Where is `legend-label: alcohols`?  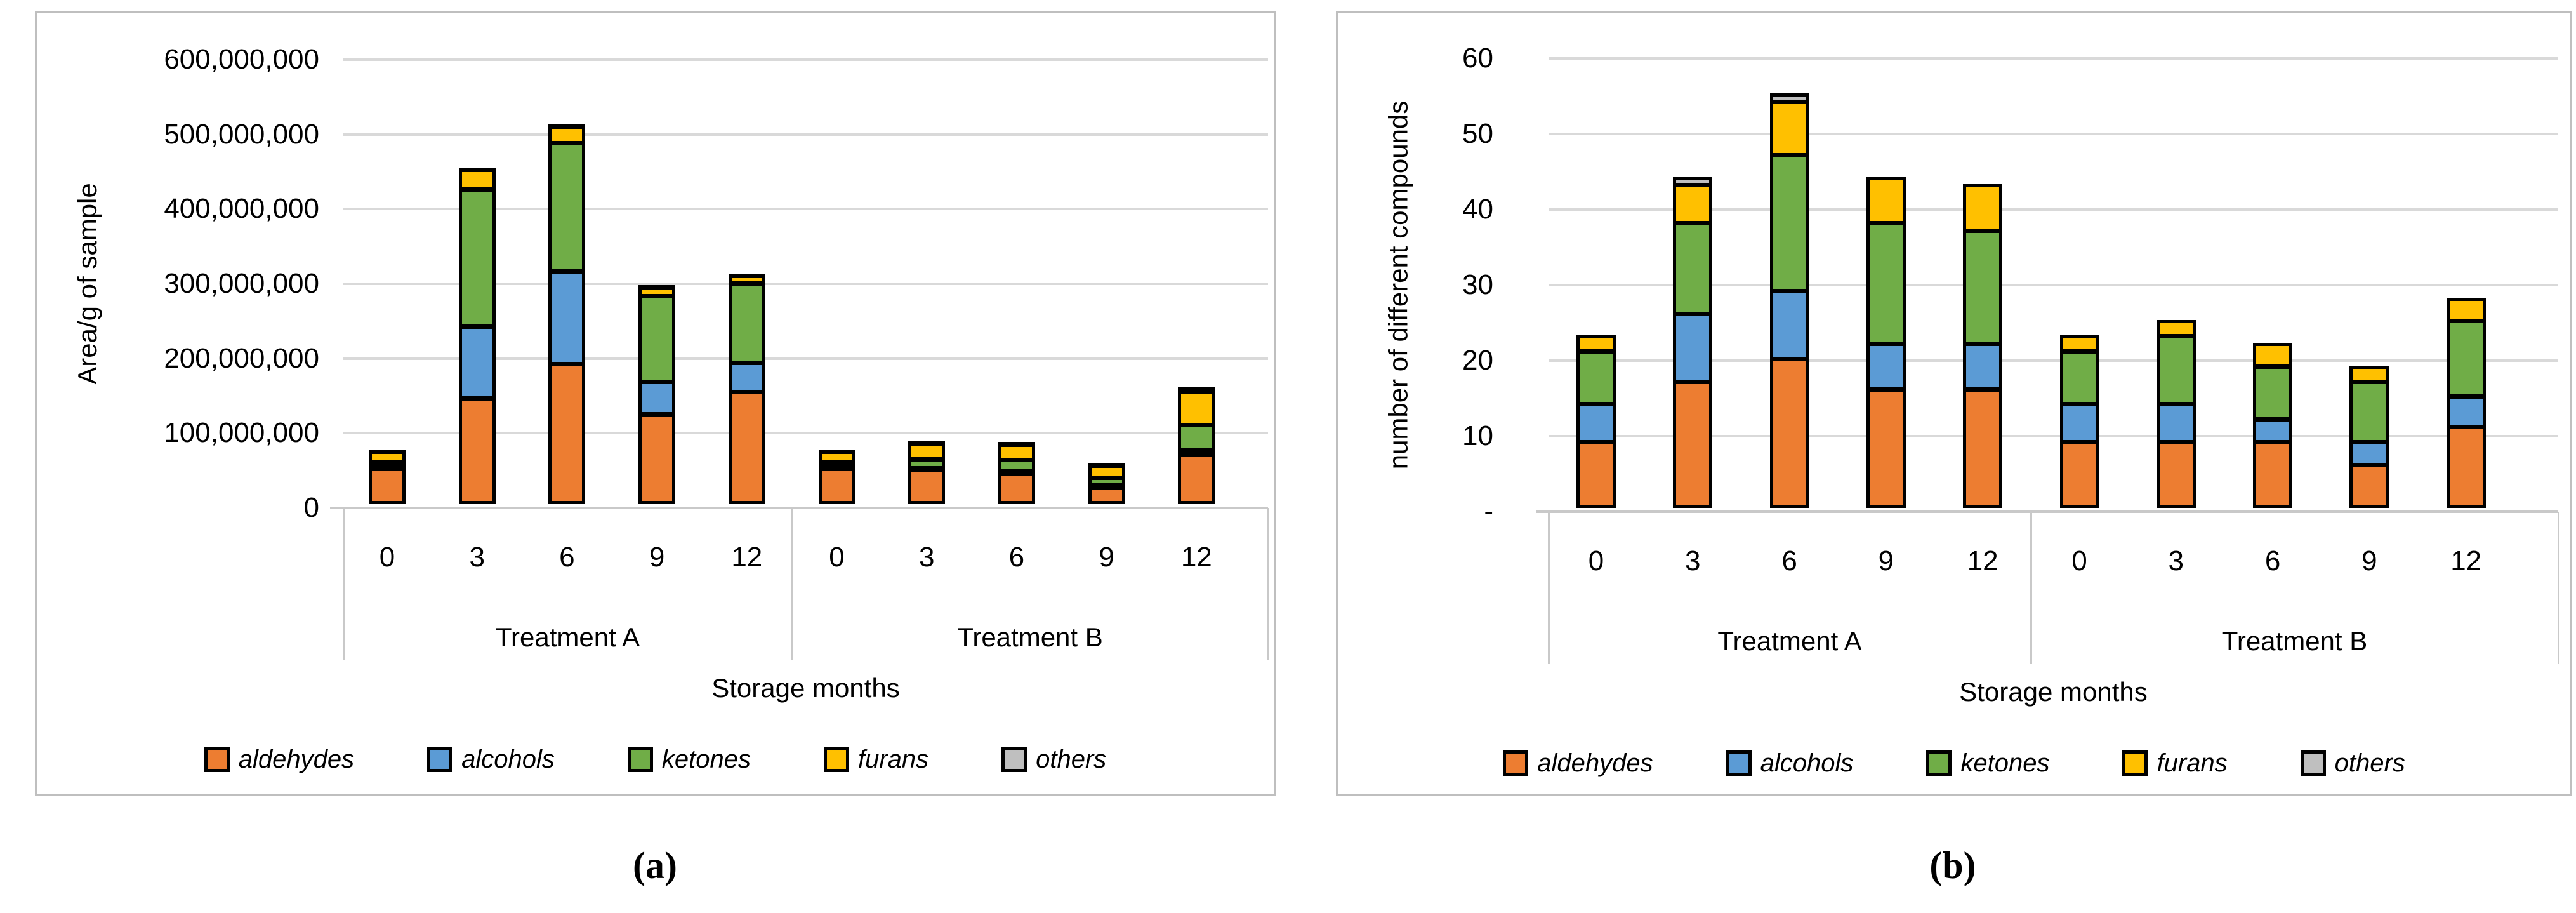 legend-label: alcohols is located at coordinates (1807, 763).